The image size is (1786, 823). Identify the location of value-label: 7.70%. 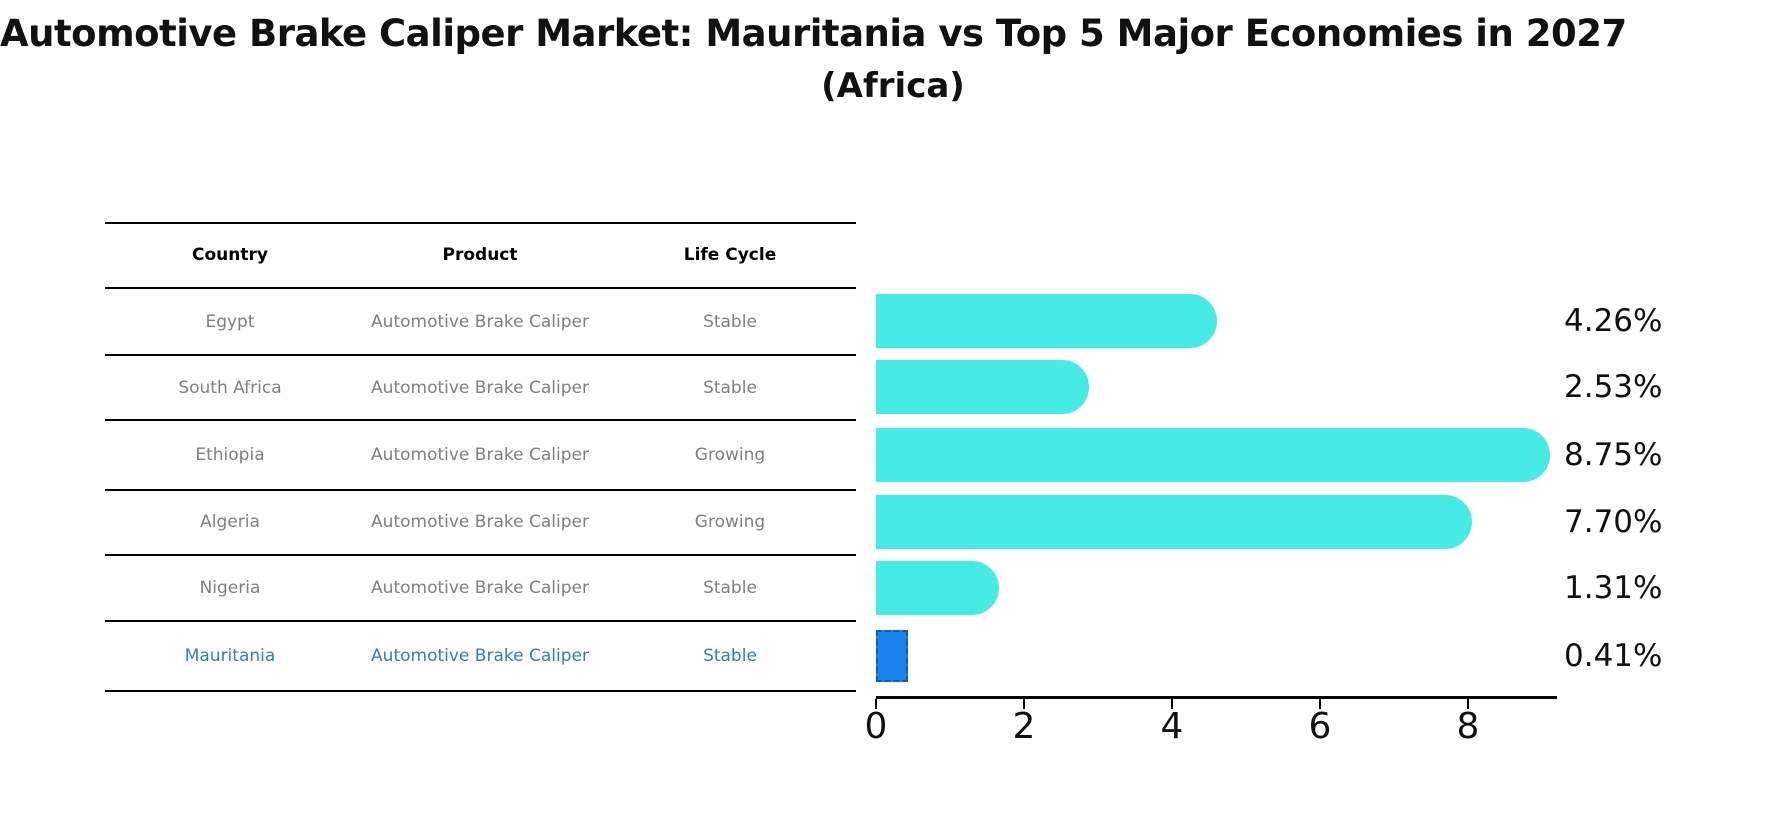
(1613, 522).